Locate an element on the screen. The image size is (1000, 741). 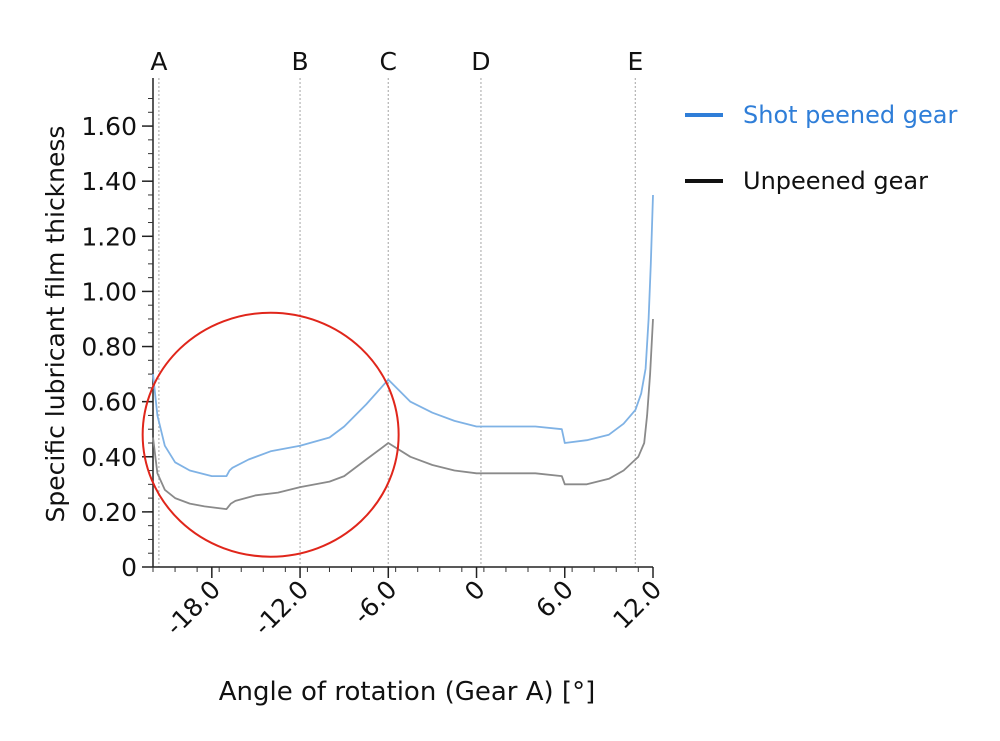
y-tick-label: 1.60 is located at coordinates (109, 126).